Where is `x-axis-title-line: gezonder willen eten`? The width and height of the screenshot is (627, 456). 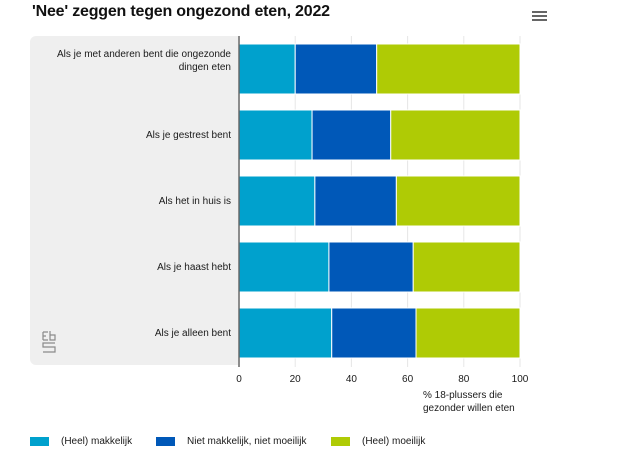
x-axis-title-line: gezonder willen eten is located at coordinates (469, 408).